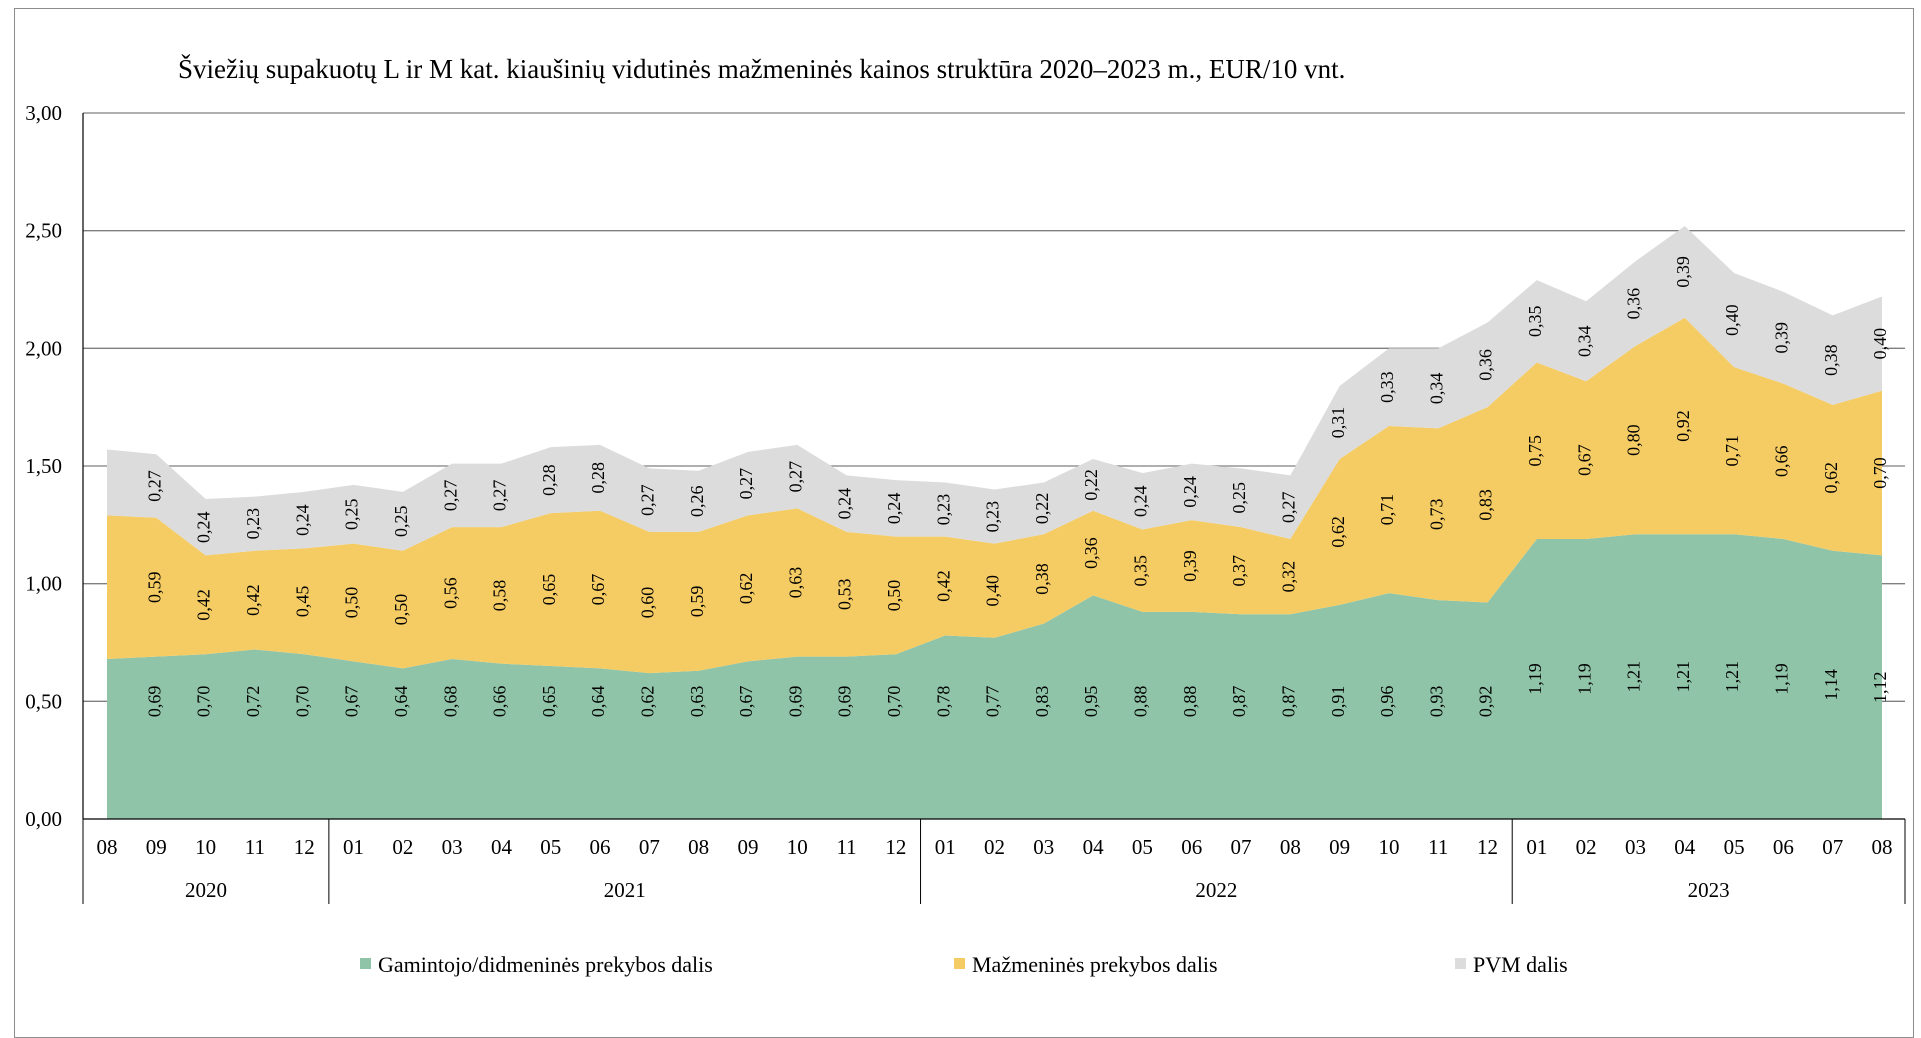 Image resolution: width=1921 pixels, height=1038 pixels. I want to click on data-label: 0,83, so click(1042, 702).